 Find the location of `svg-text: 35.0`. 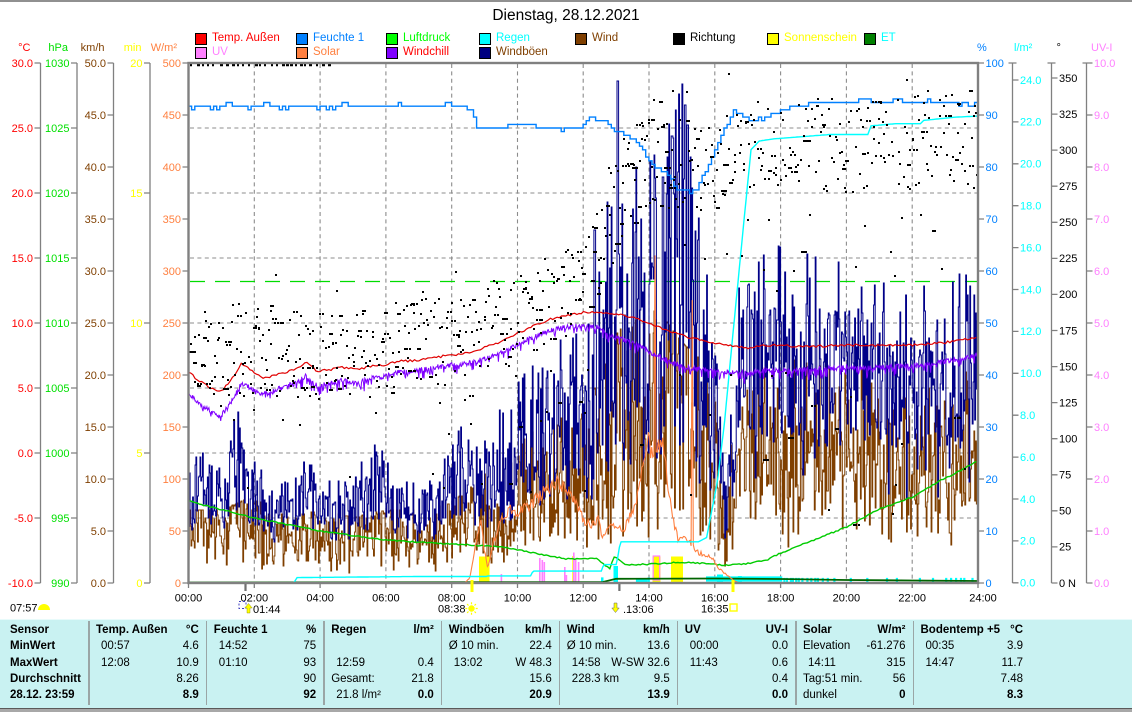

svg-text: 35.0 is located at coordinates (95, 220).